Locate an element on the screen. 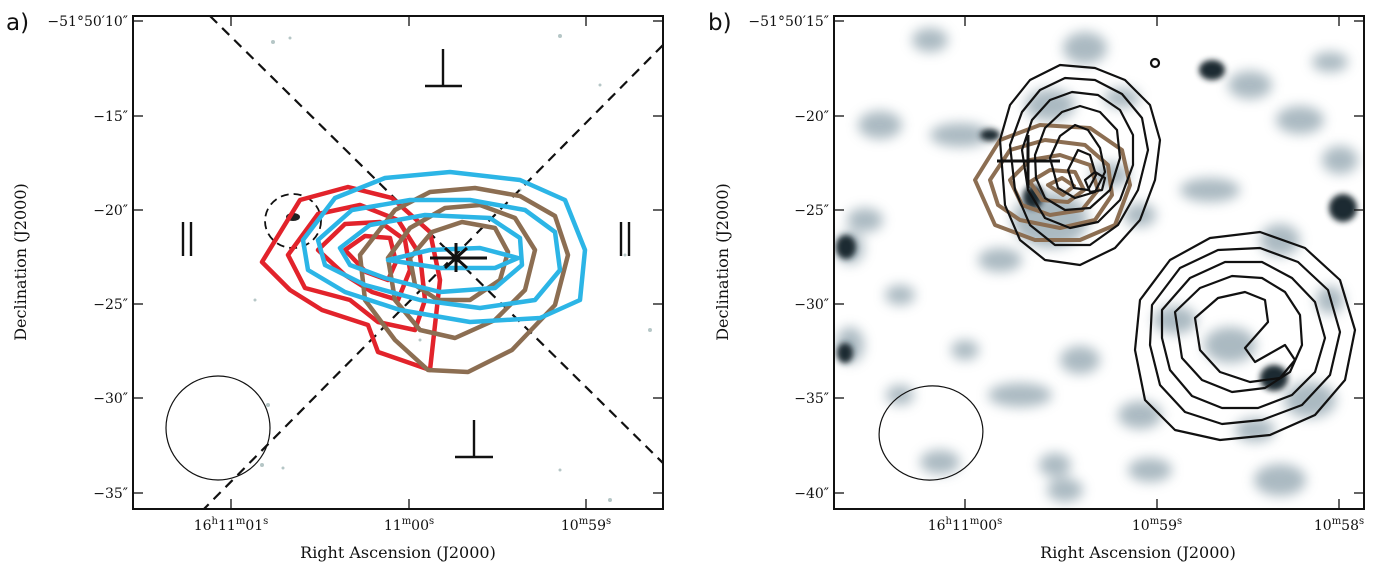 Image resolution: width=1376 pixels, height=575 pixels. panel-a-x-axis-title: Right Ascension (J2000) is located at coordinates (398, 552).